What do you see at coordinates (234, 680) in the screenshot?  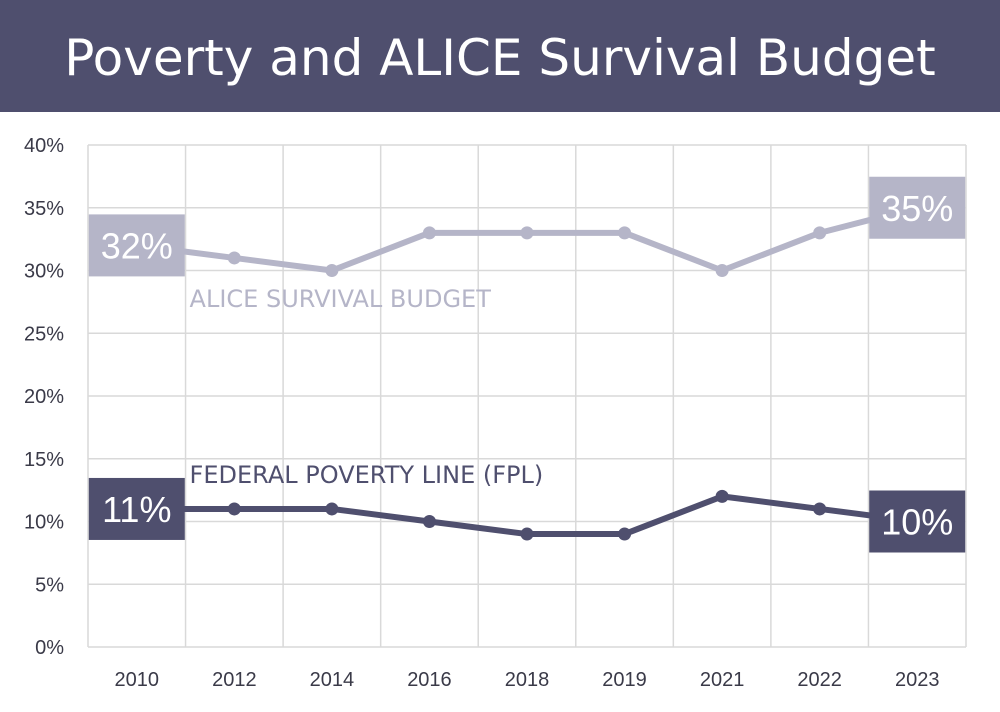 I see `x-tick-label: 2012` at bounding box center [234, 680].